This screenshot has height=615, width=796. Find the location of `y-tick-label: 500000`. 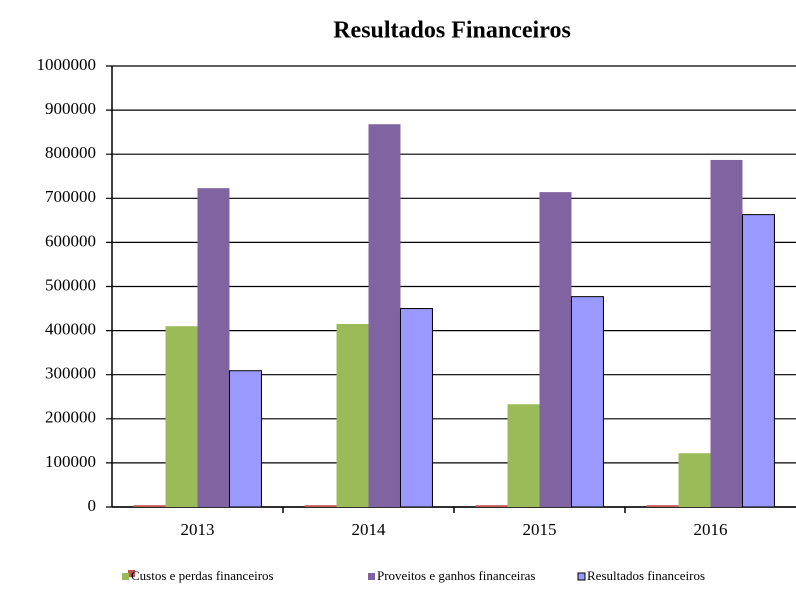

y-tick-label: 500000 is located at coordinates (70, 284).